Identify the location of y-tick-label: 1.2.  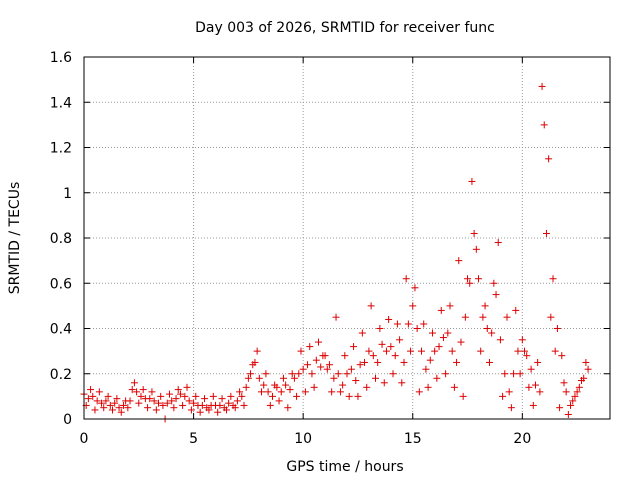
(61, 149).